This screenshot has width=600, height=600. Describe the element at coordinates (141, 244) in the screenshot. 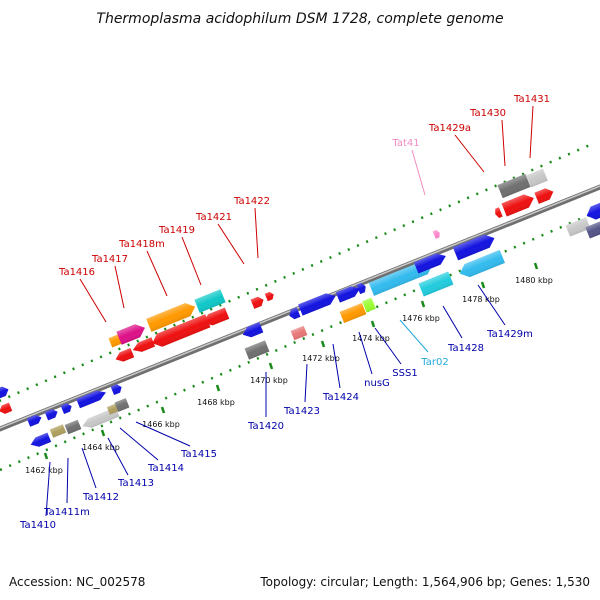

I see `gene-label: Ta1418m` at that location.